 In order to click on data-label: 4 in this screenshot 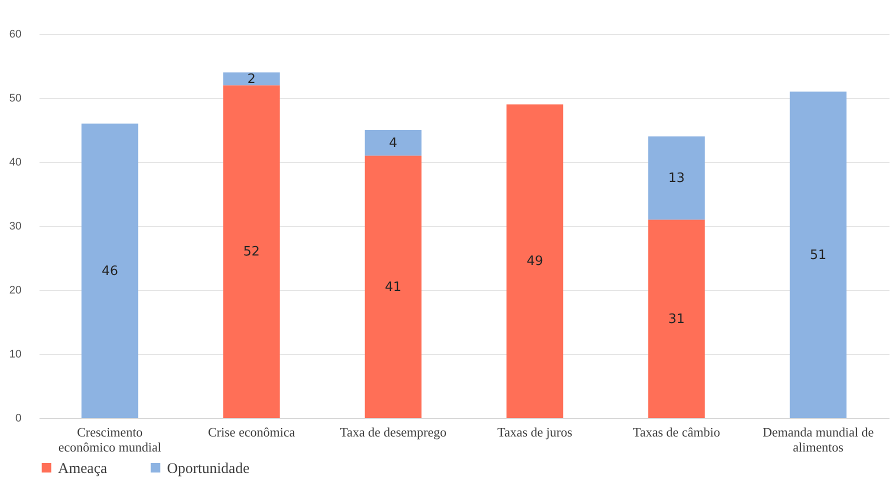, I will do `click(393, 143)`.